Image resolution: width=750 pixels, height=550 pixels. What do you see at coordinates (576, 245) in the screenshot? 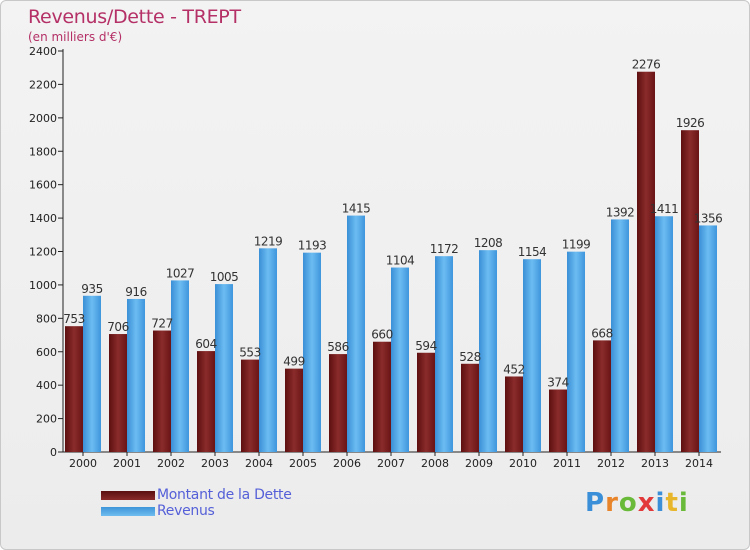
I see `data-label-revenue: 1199` at bounding box center [576, 245].